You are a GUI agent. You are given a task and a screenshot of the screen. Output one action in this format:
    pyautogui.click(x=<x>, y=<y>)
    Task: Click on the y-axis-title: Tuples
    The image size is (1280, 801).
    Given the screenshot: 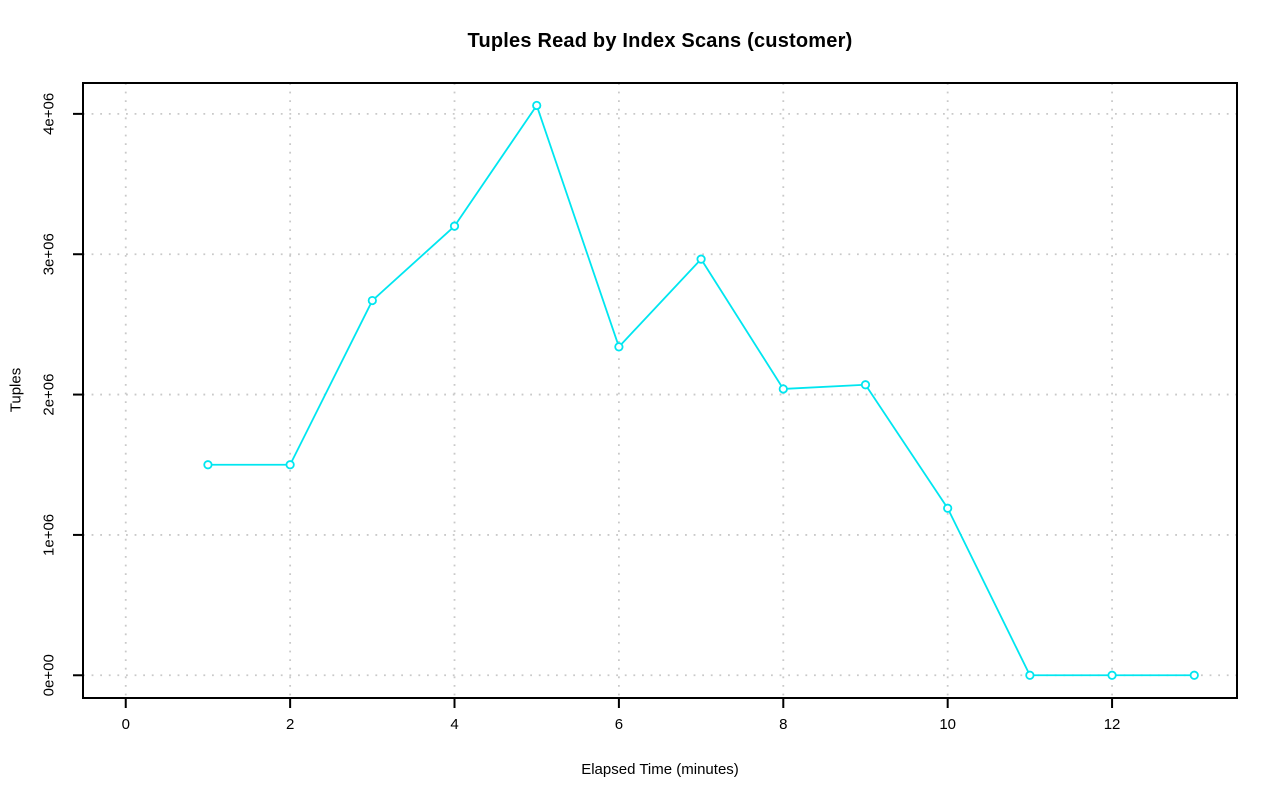 What is the action you would take?
    pyautogui.click(x=16, y=390)
    